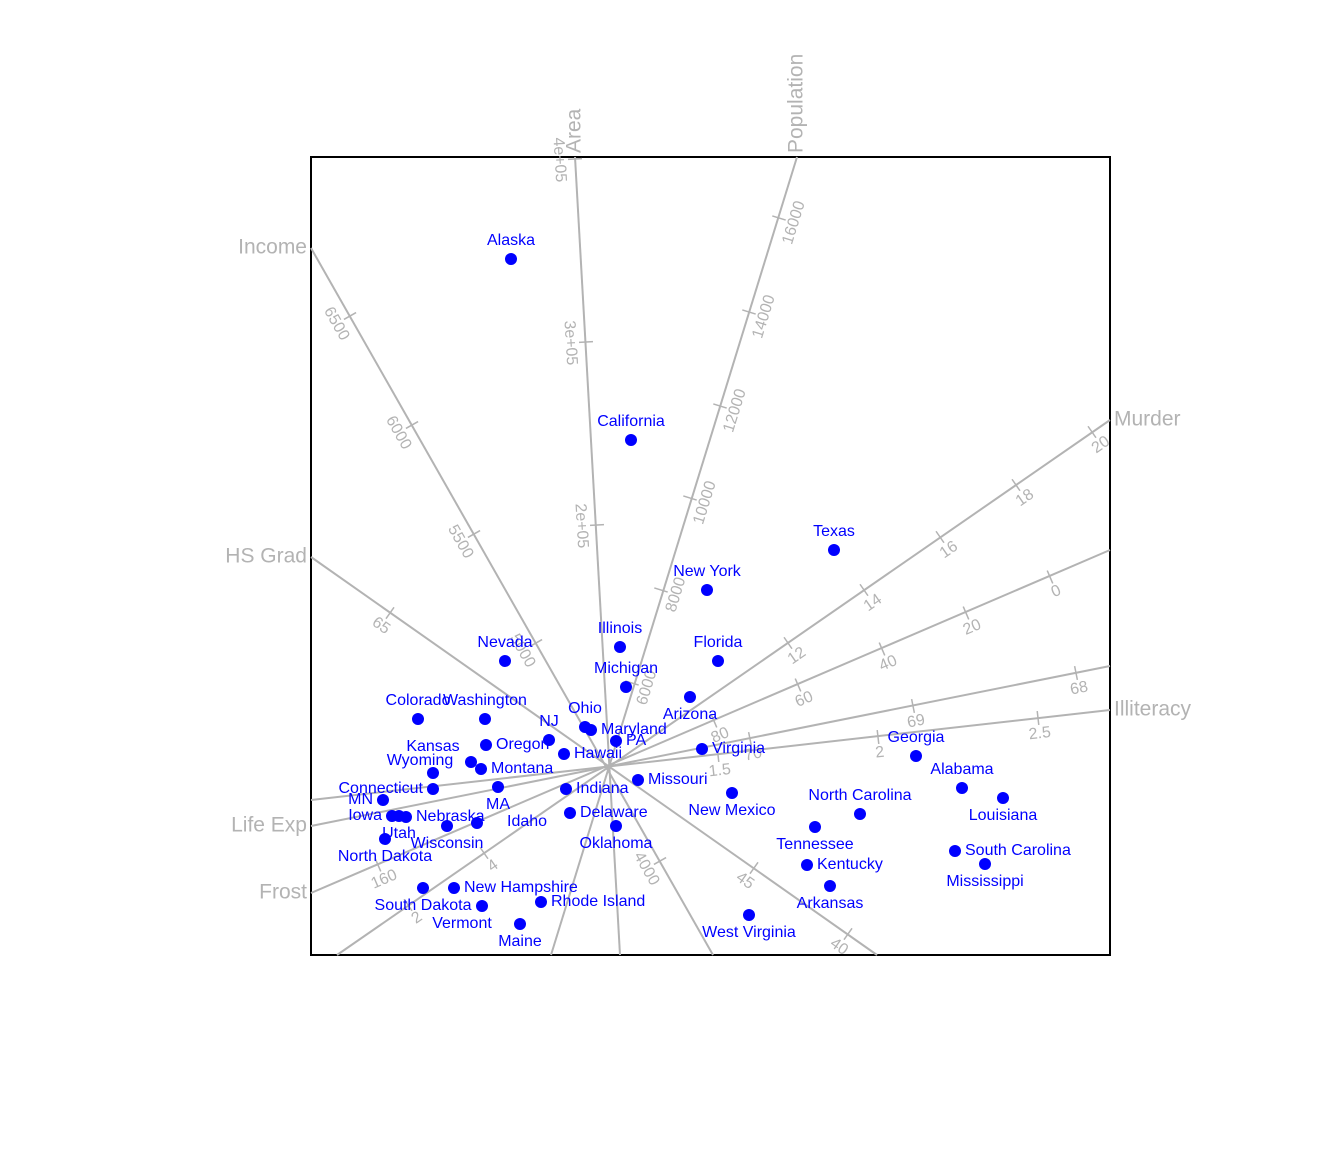 Image resolution: width=1344 pixels, height=1157 pixels. Describe the element at coordinates (585, 708) in the screenshot. I see `state-label: Ohio` at that location.